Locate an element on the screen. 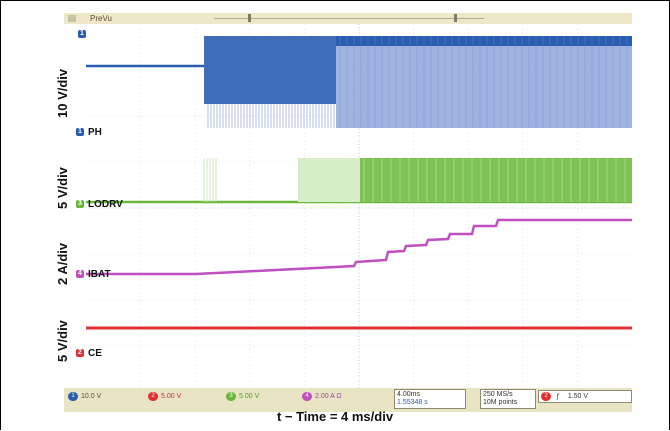  ce-scale-label: 5 V/div is located at coordinates (62, 341).